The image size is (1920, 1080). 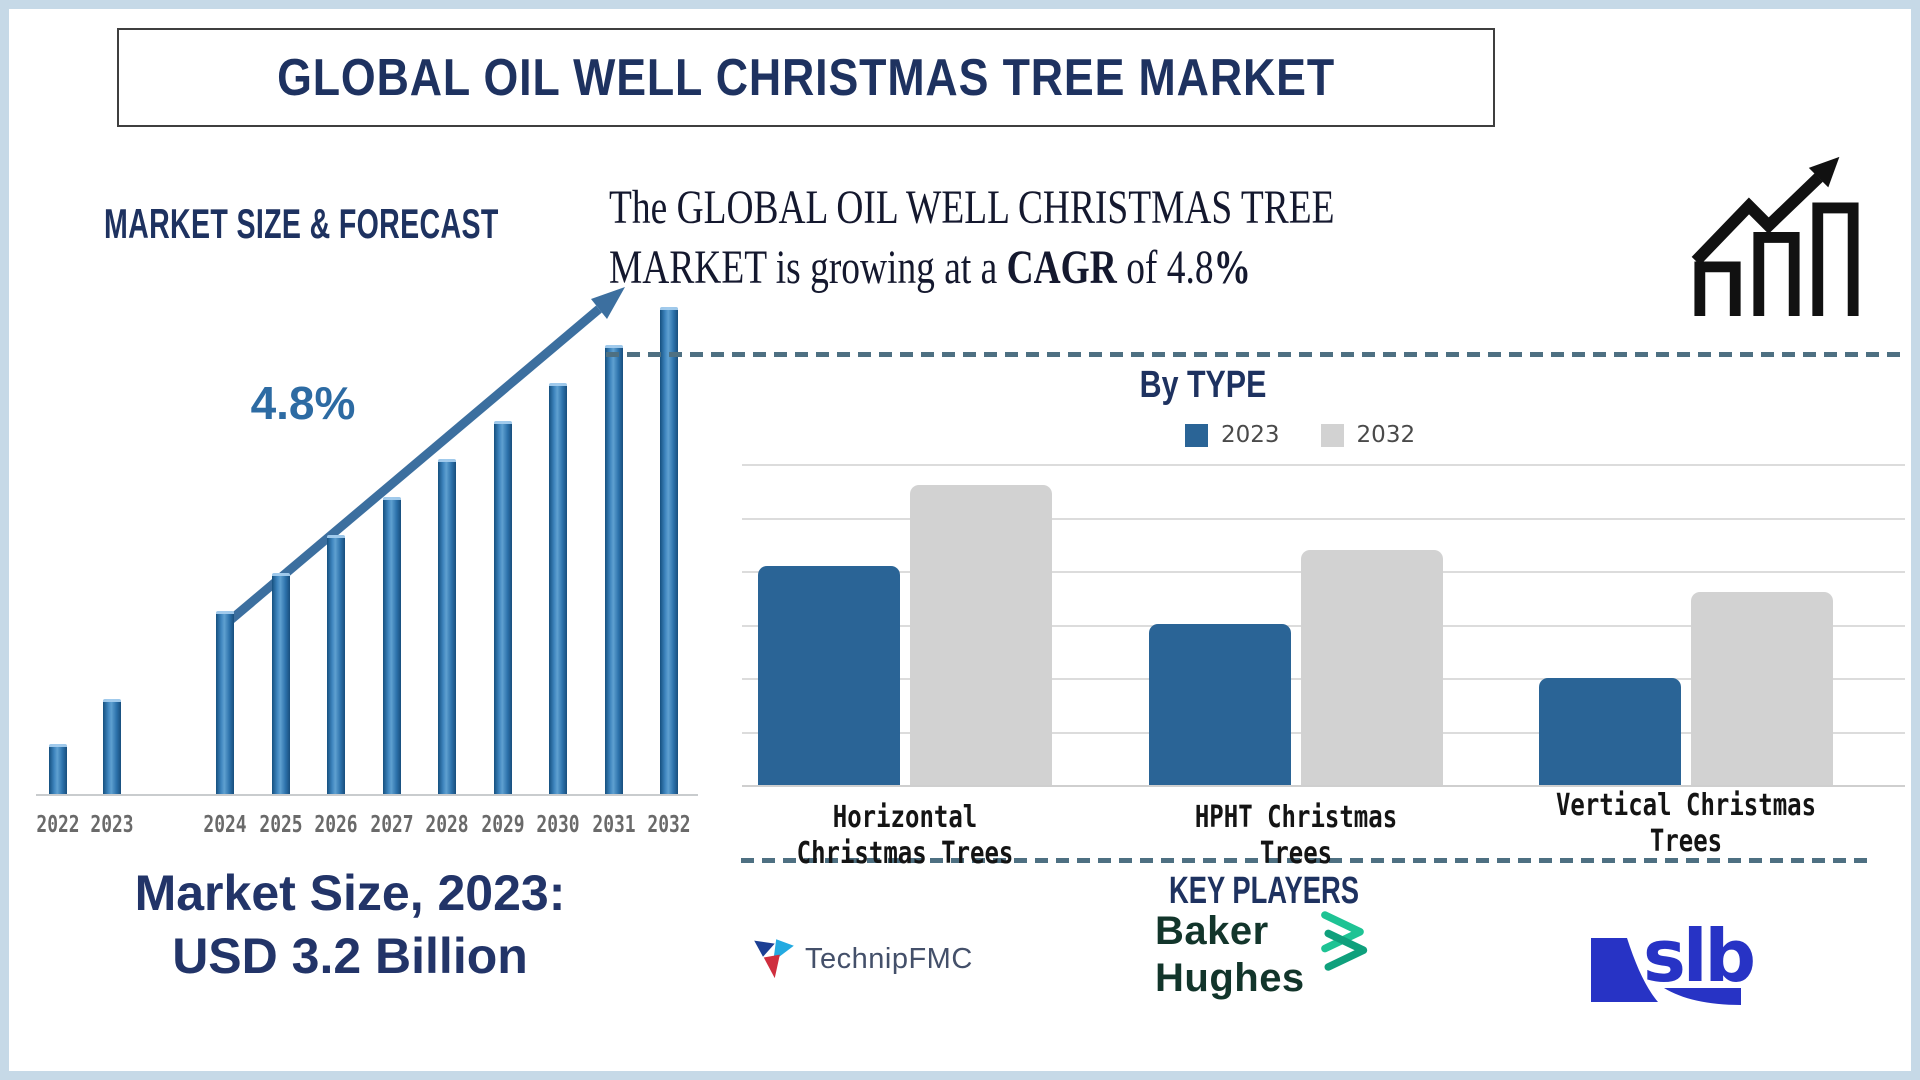 What do you see at coordinates (1698, 960) in the screenshot?
I see `slb-wordmark: slb` at bounding box center [1698, 960].